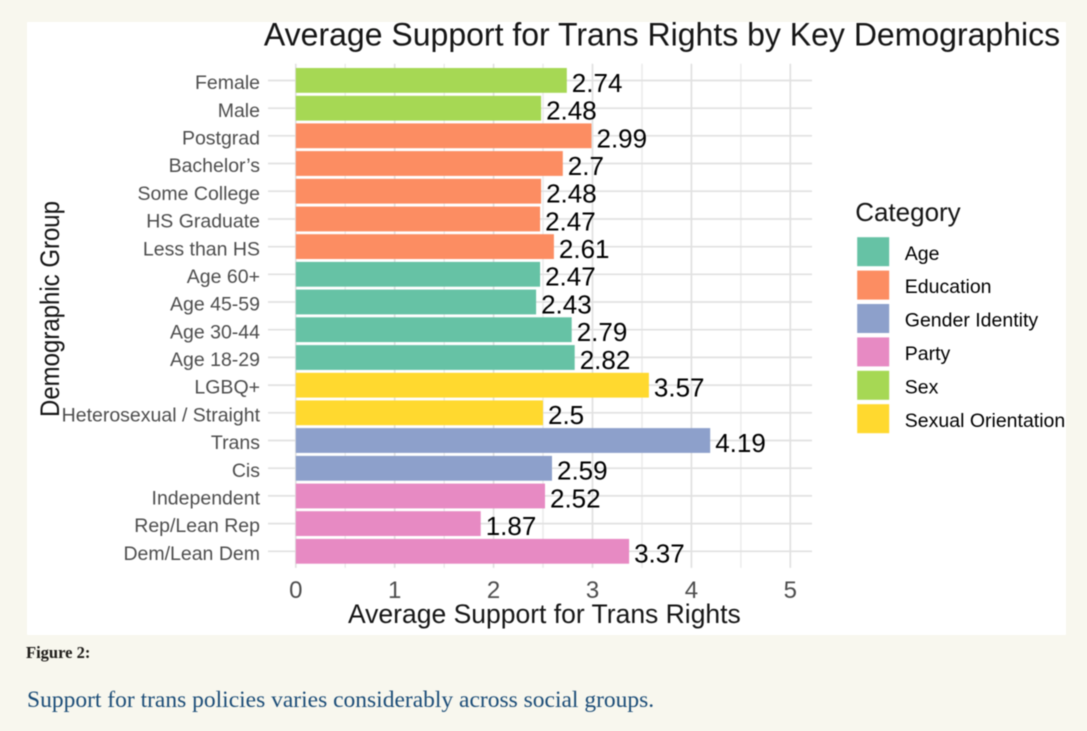 This screenshot has height=731, width=1087. I want to click on svg-text: 2.61, so click(584, 249).